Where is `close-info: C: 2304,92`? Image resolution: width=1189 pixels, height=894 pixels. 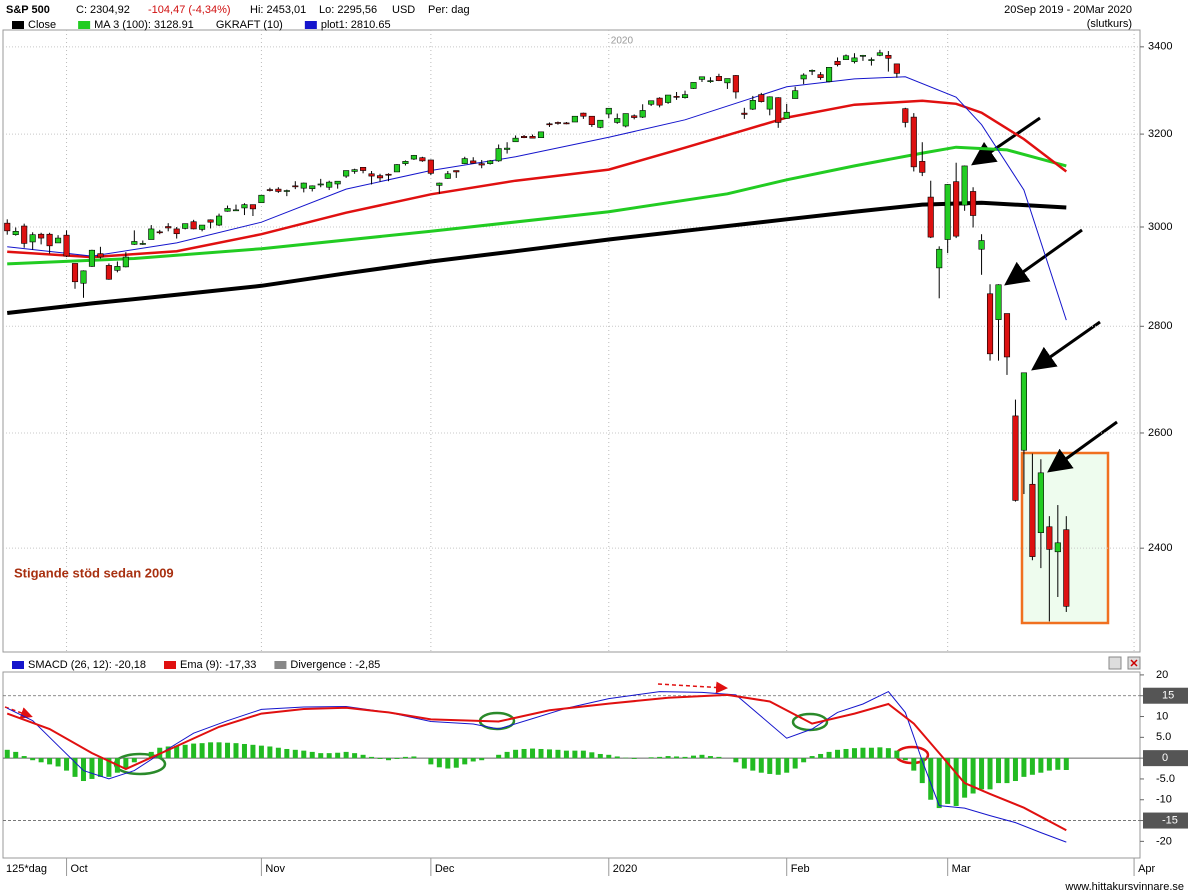
close-info: C: 2304,92 is located at coordinates (103, 10).